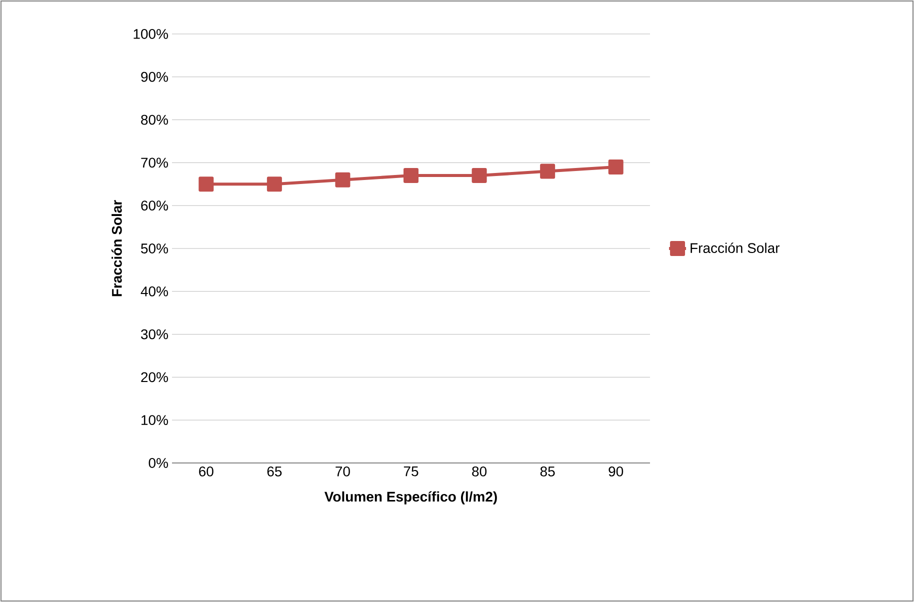  What do you see at coordinates (151, 34) in the screenshot?
I see `y-tick-label: 100%` at bounding box center [151, 34].